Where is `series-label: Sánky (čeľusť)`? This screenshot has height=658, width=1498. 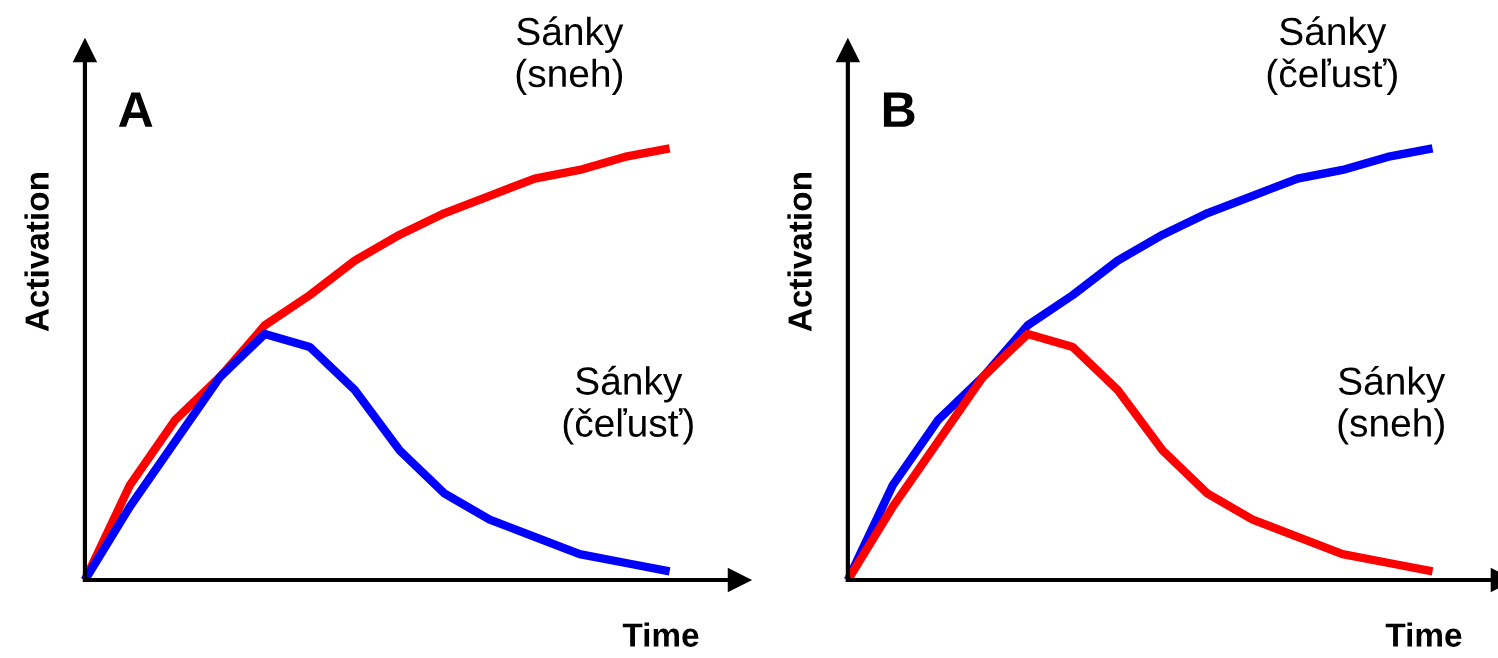
series-label: Sánky (čeľusť) is located at coordinates (1332, 55).